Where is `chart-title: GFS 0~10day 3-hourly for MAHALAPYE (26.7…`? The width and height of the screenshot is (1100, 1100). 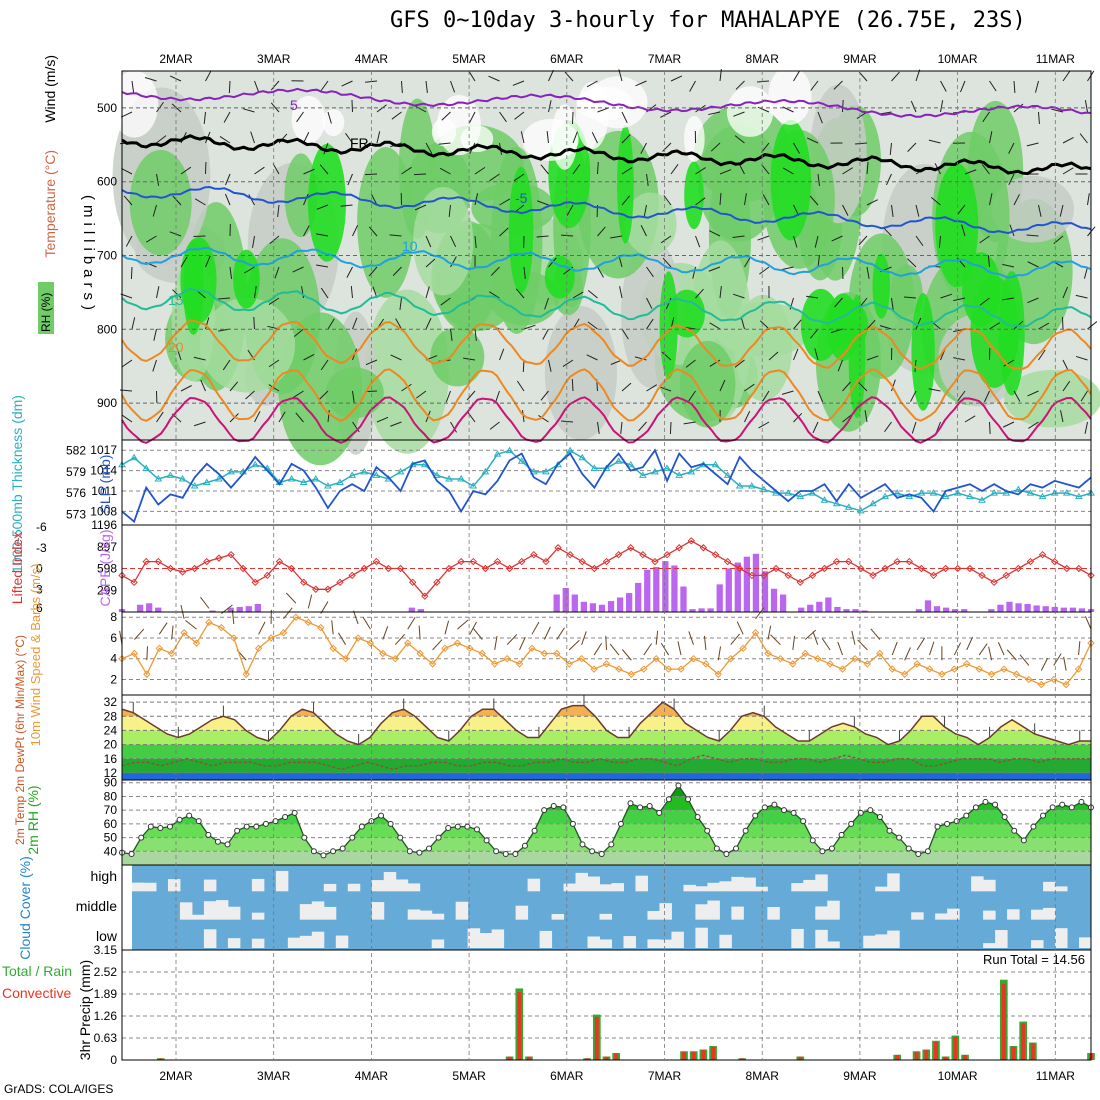 chart-title: GFS 0~10day 3-hourly for MAHALAPYE (26.7… is located at coordinates (708, 20).